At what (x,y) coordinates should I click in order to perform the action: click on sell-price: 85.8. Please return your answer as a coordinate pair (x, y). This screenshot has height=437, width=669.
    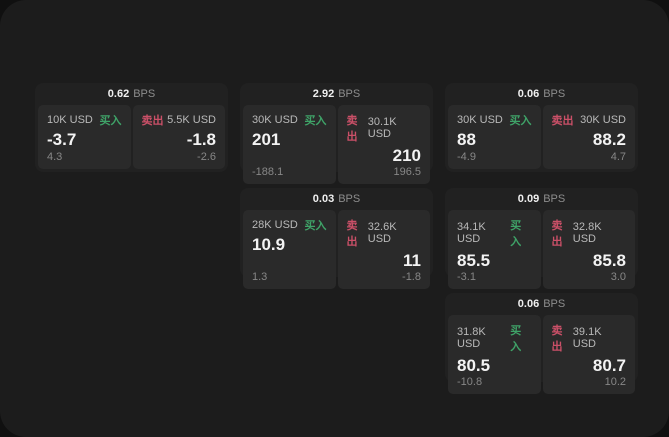
    Looking at the image, I should click on (609, 260).